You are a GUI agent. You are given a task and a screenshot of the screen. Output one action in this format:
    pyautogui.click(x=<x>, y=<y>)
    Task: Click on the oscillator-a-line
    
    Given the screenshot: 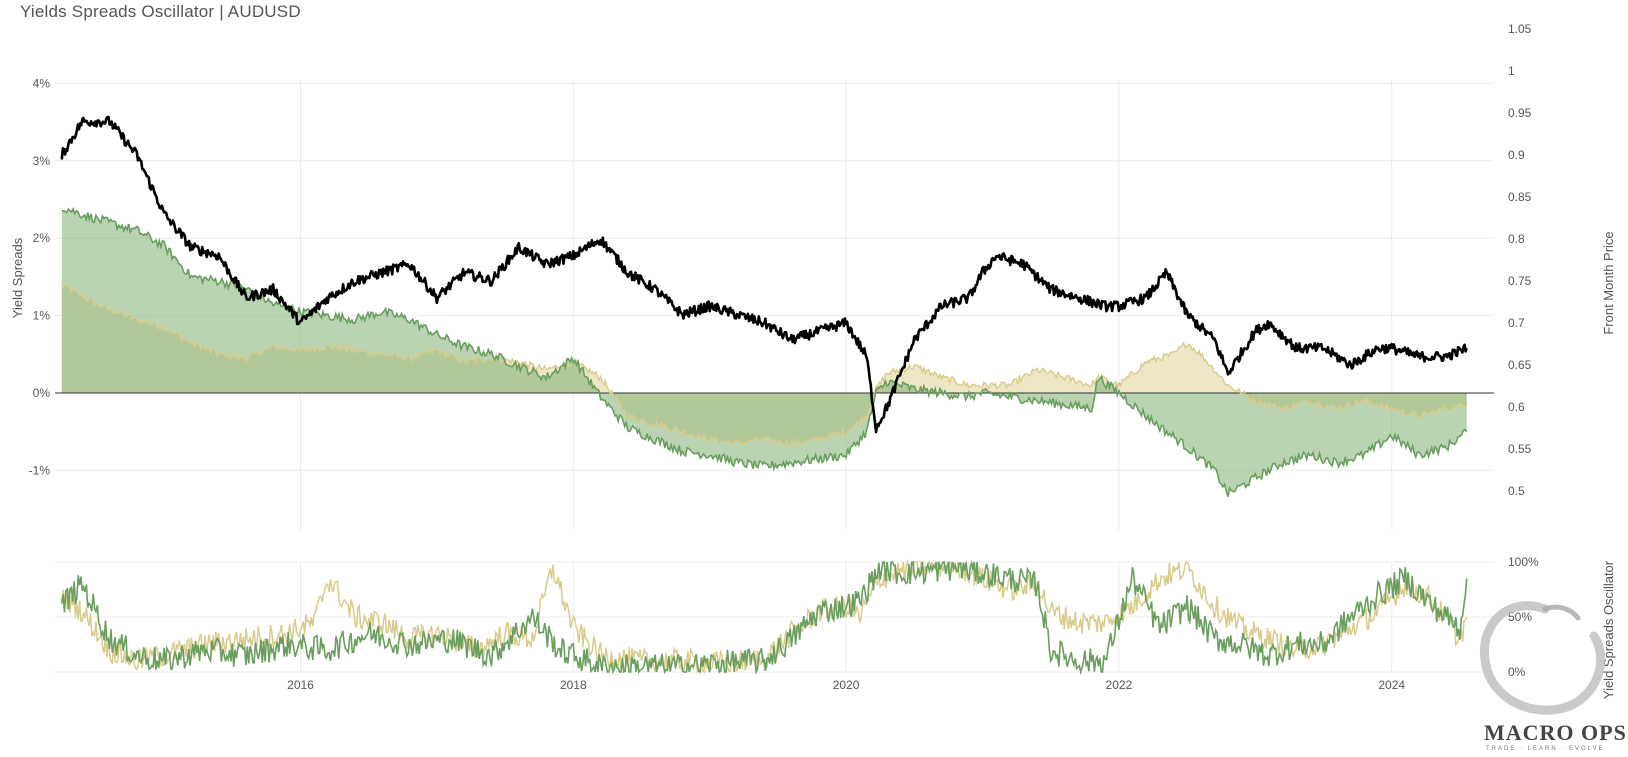 What is the action you would take?
    pyautogui.click(x=764, y=618)
    